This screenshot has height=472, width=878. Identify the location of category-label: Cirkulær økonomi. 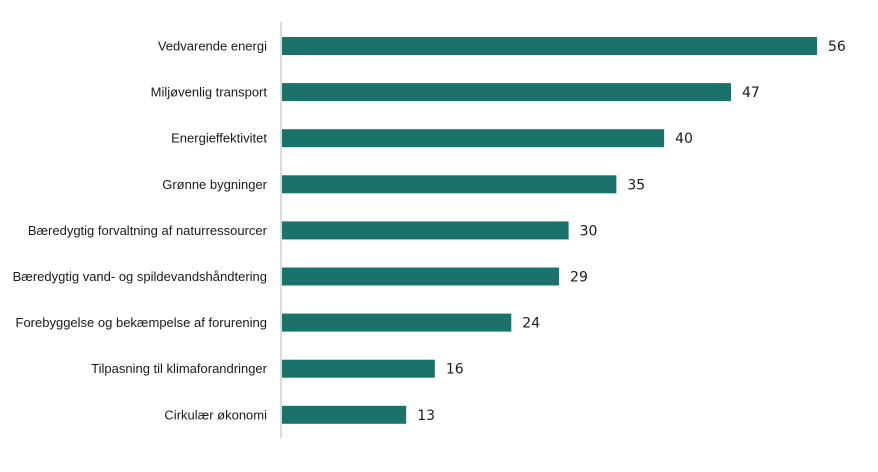
(215, 414).